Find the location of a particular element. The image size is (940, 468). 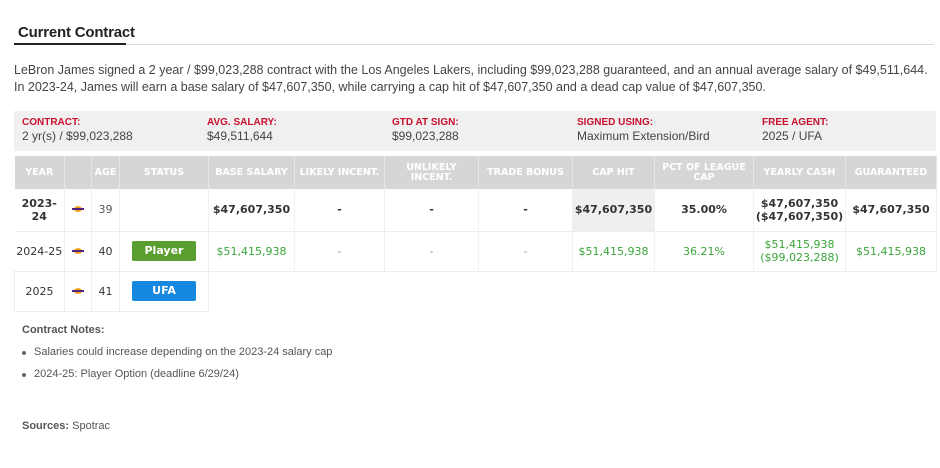

header-base-salary: BASE SALARY is located at coordinates (251, 172).